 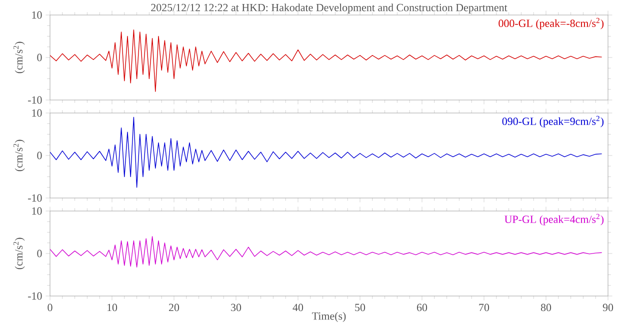 What do you see at coordinates (554, 220) in the screenshot?
I see `text: UP-GL (peak=4cm/s$^{2}$)` at bounding box center [554, 220].